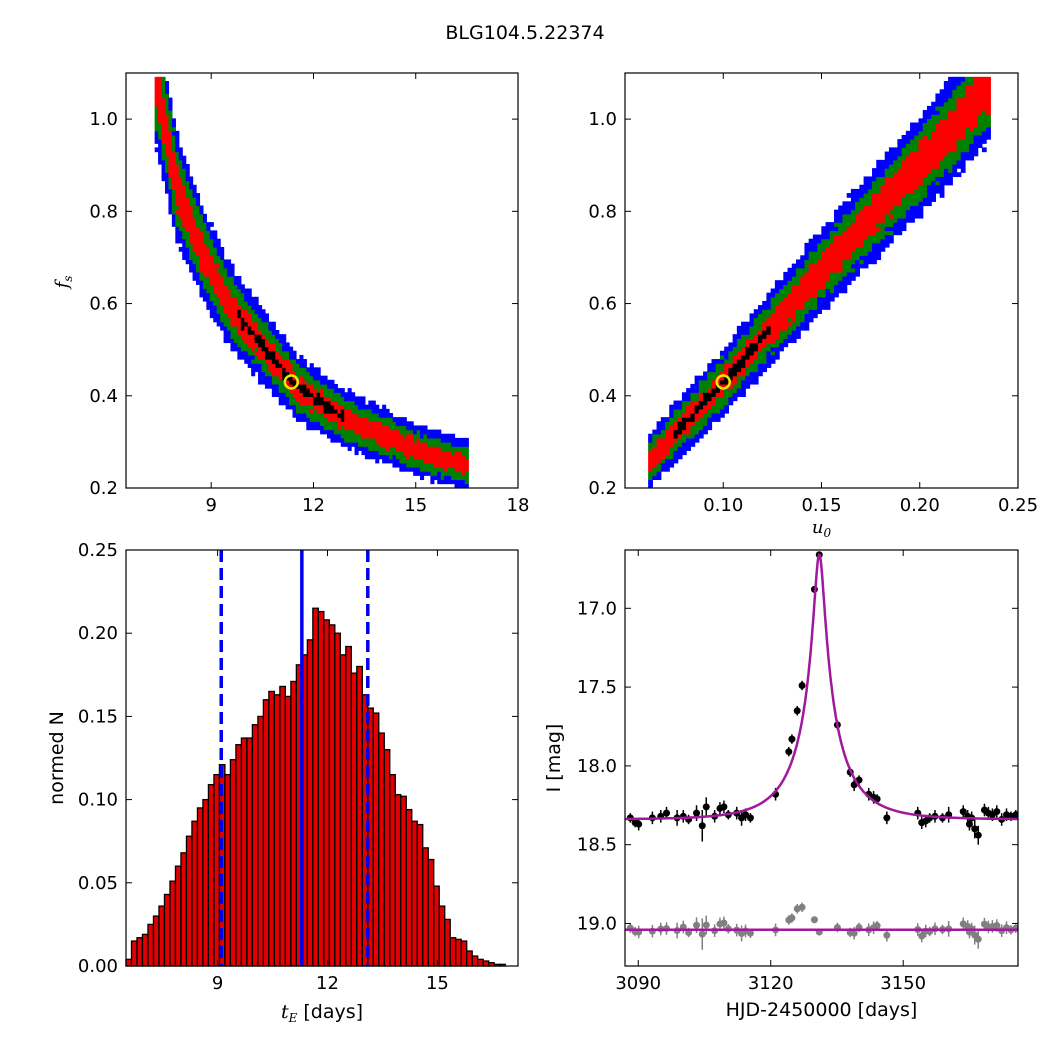  What do you see at coordinates (103, 119) in the screenshot?
I see `y-tick-label: 1.0` at bounding box center [103, 119].